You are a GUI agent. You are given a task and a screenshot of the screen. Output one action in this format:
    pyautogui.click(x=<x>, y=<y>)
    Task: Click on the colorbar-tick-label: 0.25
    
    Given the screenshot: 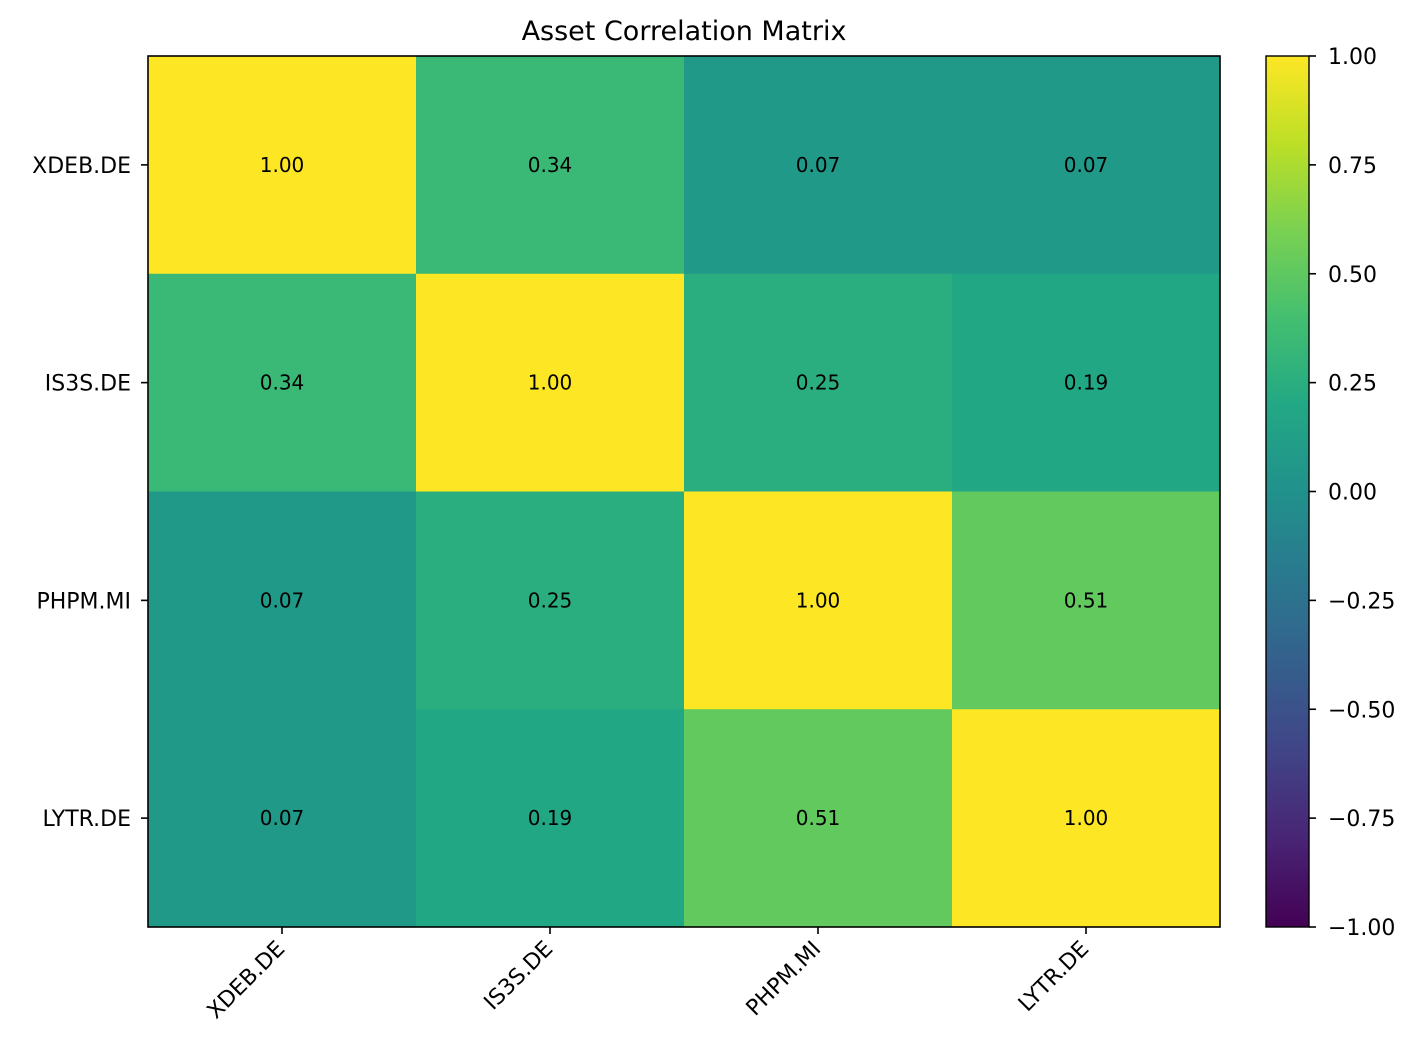 What is the action you would take?
    pyautogui.click(x=1352, y=384)
    